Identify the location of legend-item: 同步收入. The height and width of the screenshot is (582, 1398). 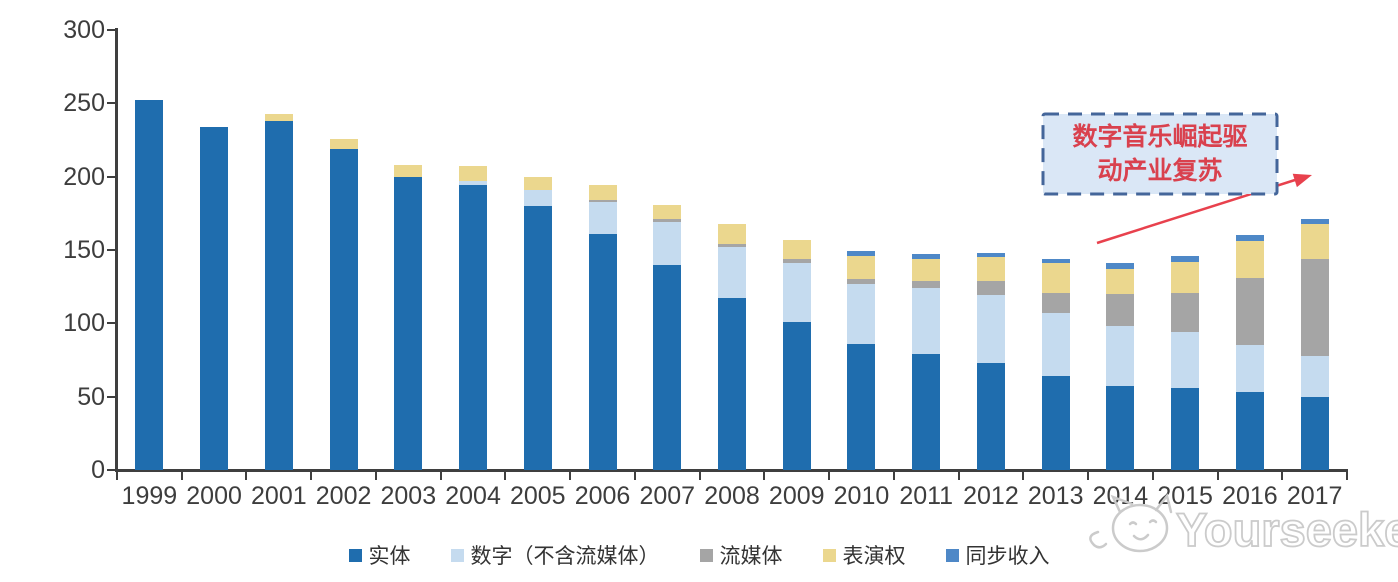
(997, 555).